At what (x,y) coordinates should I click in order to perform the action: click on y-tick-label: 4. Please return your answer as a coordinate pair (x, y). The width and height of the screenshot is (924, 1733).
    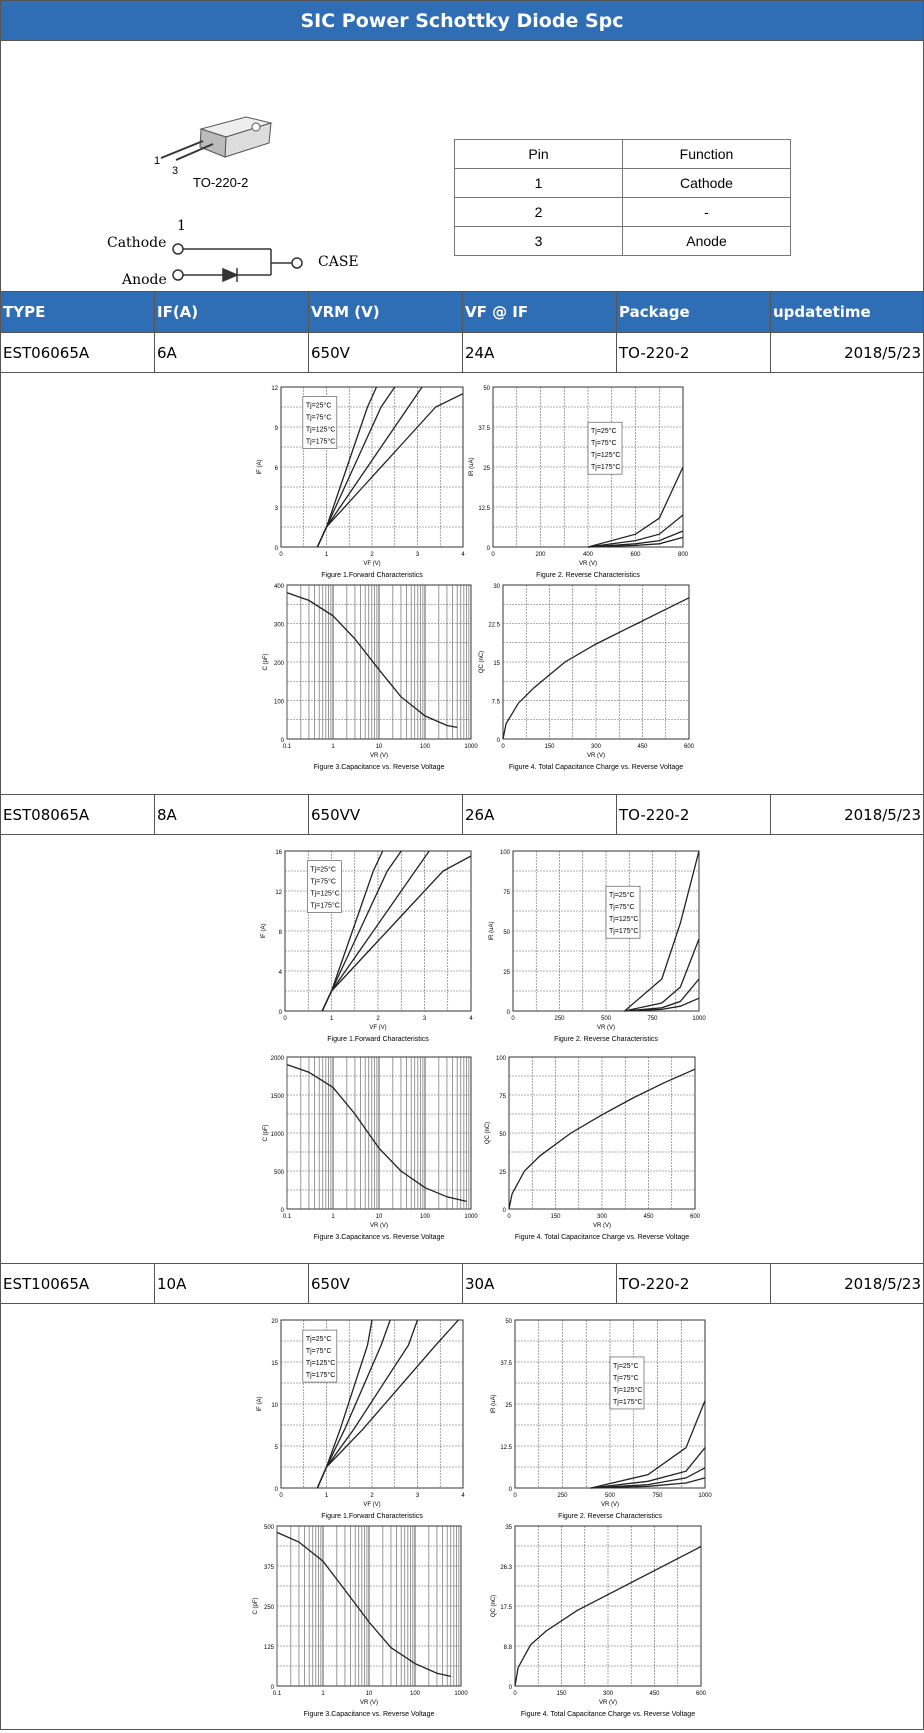
    Looking at the image, I should click on (281, 973).